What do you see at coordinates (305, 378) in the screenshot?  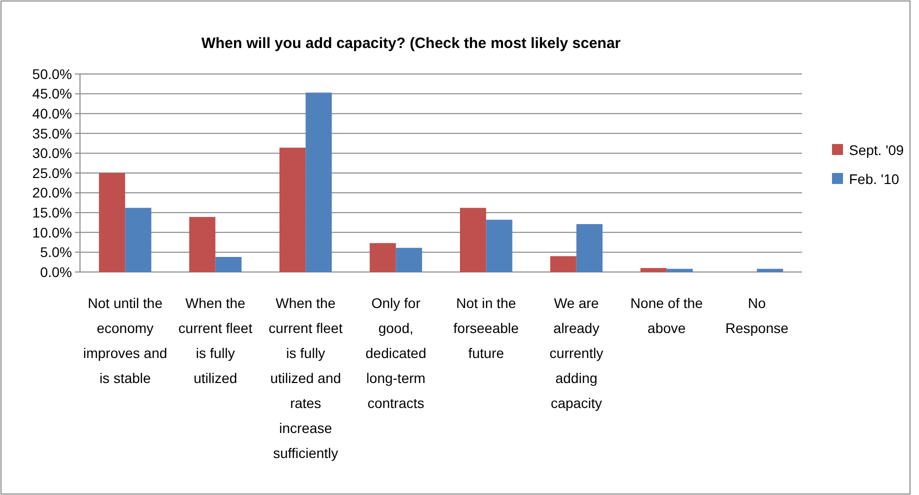 I see `x-tick-label: When the current fleet is fully utilized and rates increase sufficiently` at bounding box center [305, 378].